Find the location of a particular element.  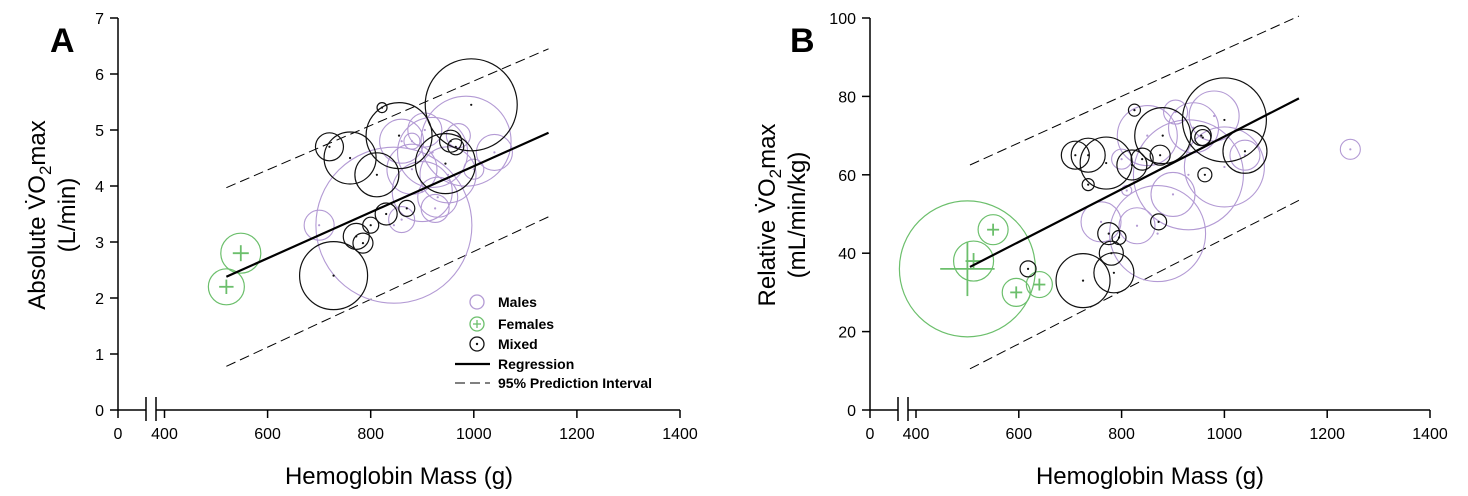

panel-b-letter: B is located at coordinates (802, 41).